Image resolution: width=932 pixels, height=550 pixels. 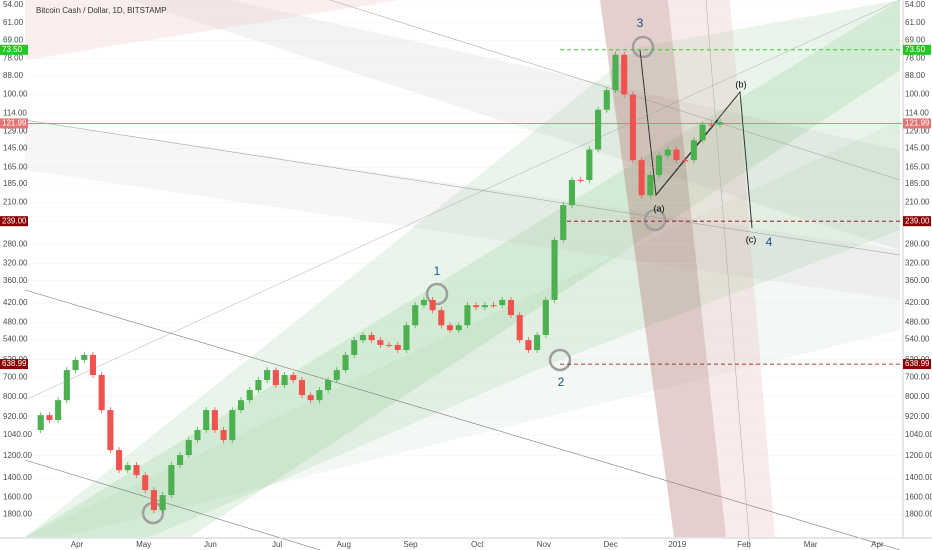 What do you see at coordinates (277, 544) in the screenshot?
I see `x-tick-label: Jul` at bounding box center [277, 544].